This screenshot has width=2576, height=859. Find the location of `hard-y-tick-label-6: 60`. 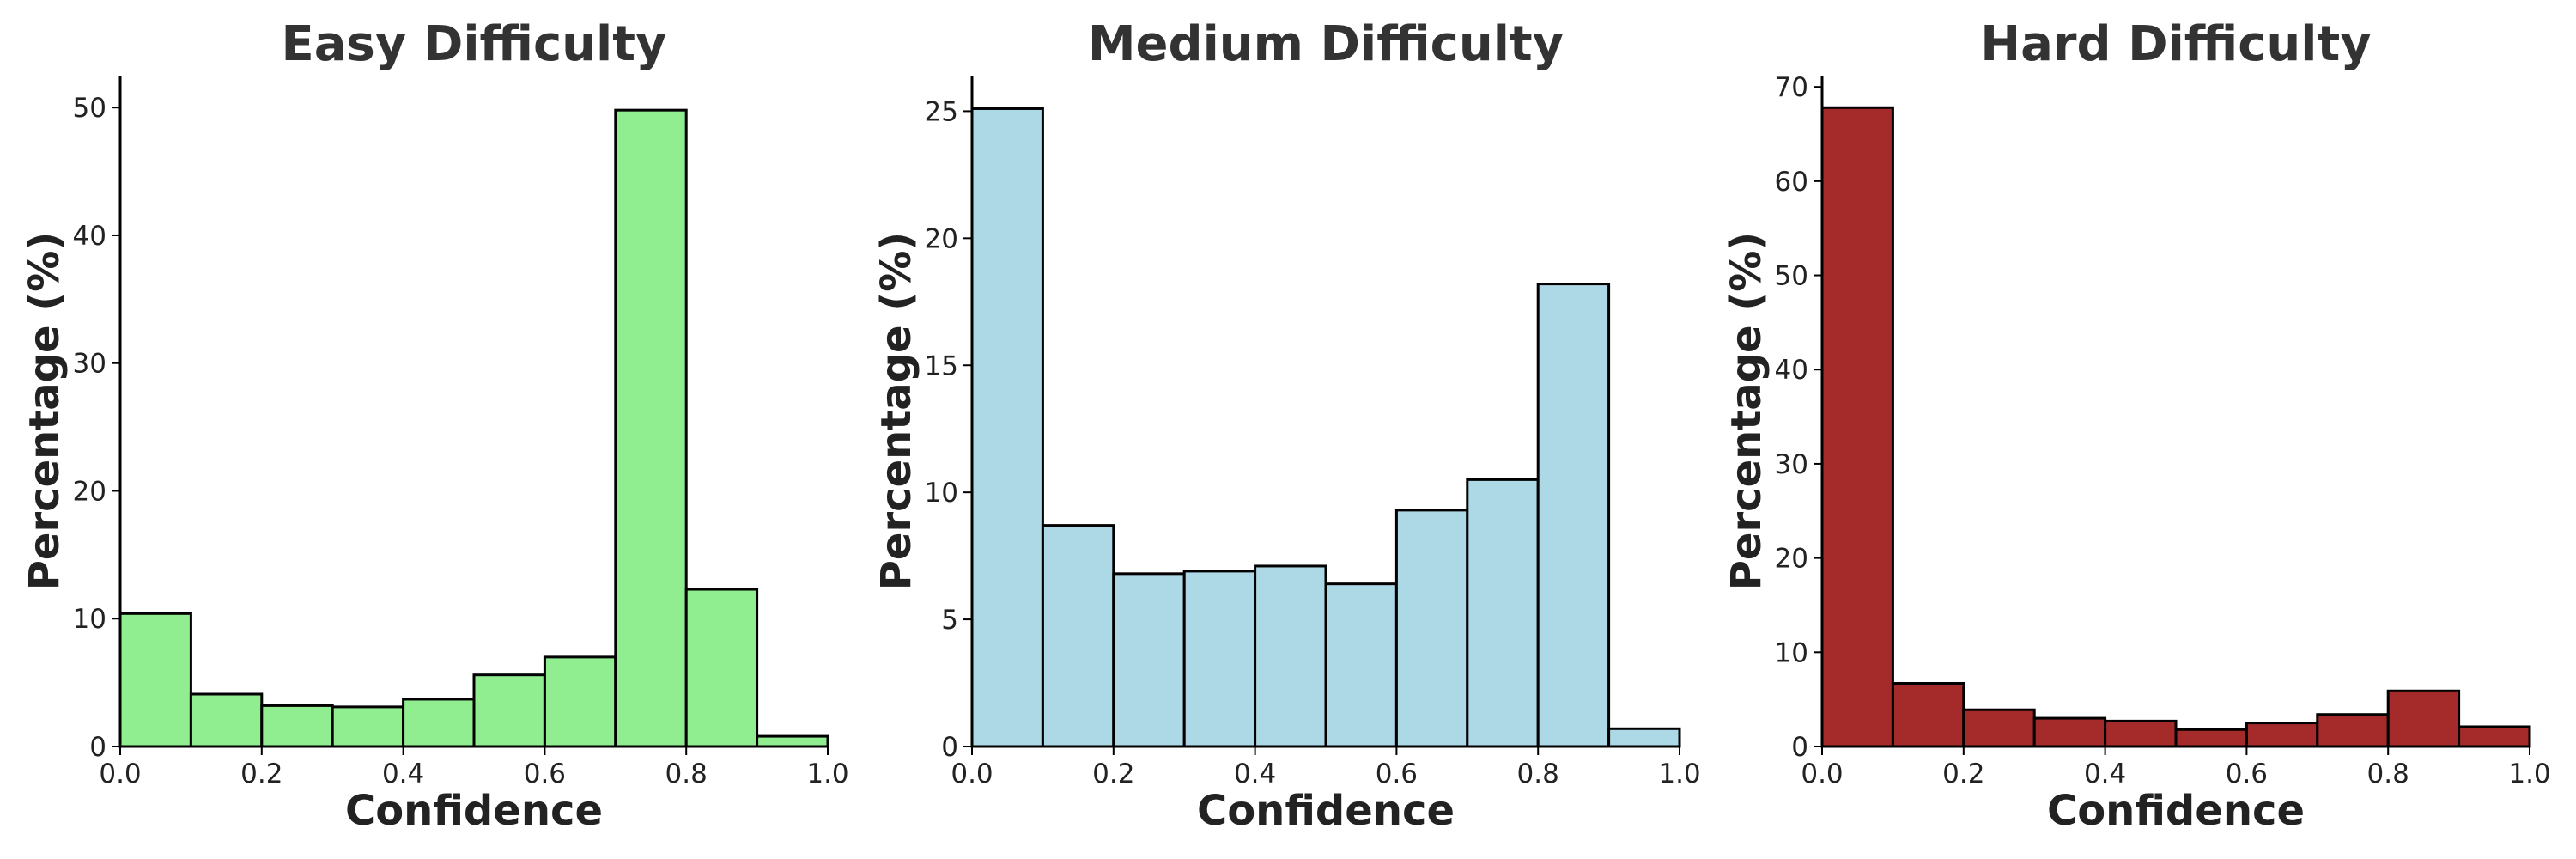

hard-y-tick-label-6: 60 is located at coordinates (1792, 182).